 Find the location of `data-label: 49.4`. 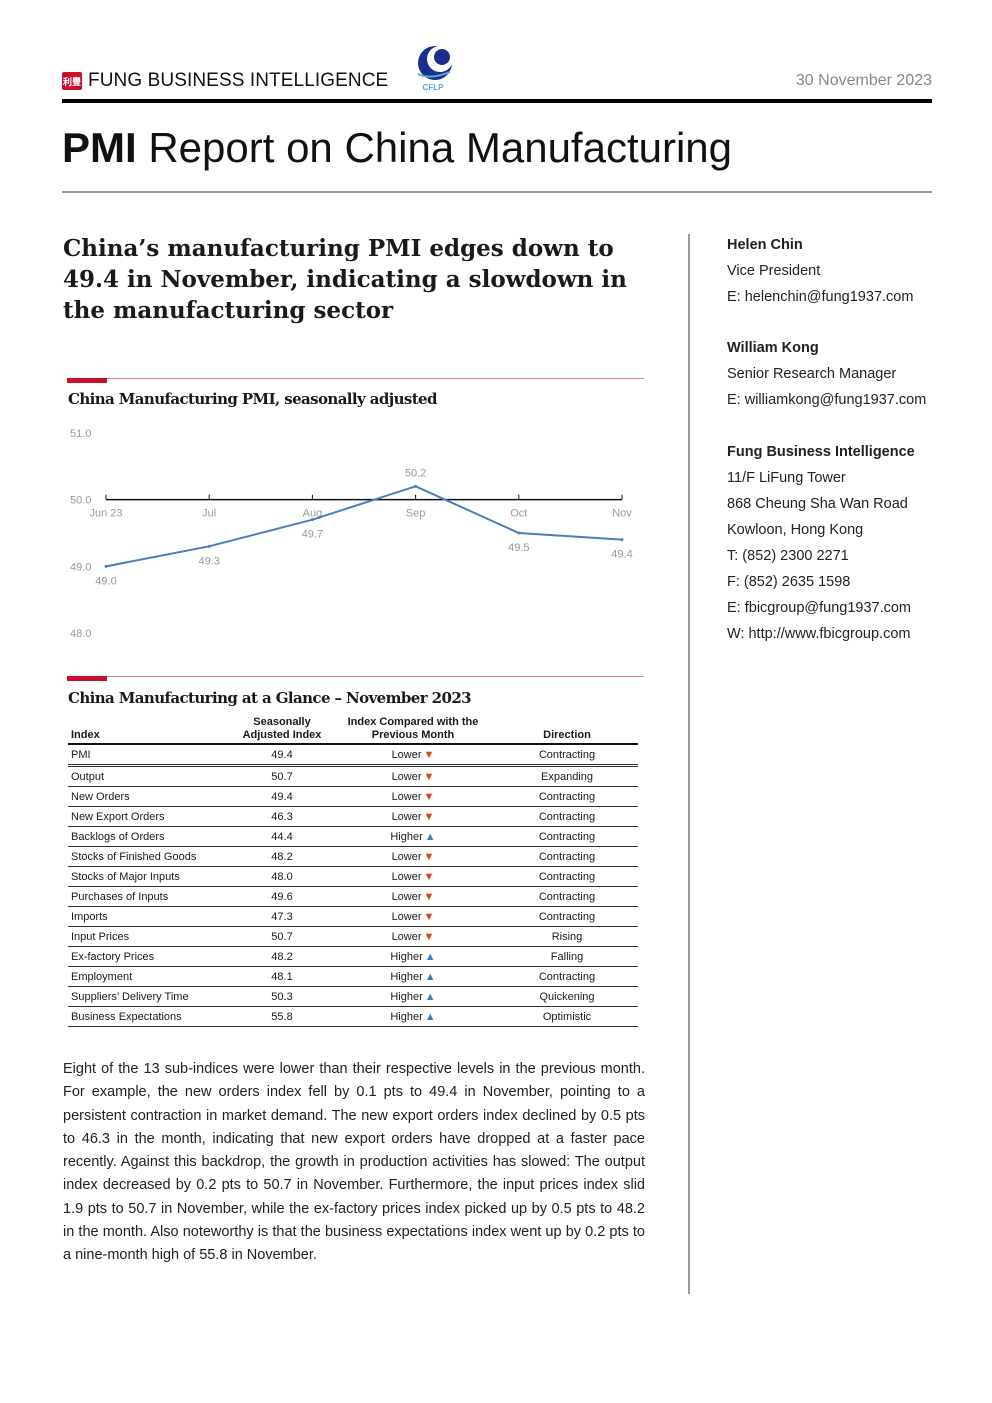

data-label: 49.4 is located at coordinates (621, 555).